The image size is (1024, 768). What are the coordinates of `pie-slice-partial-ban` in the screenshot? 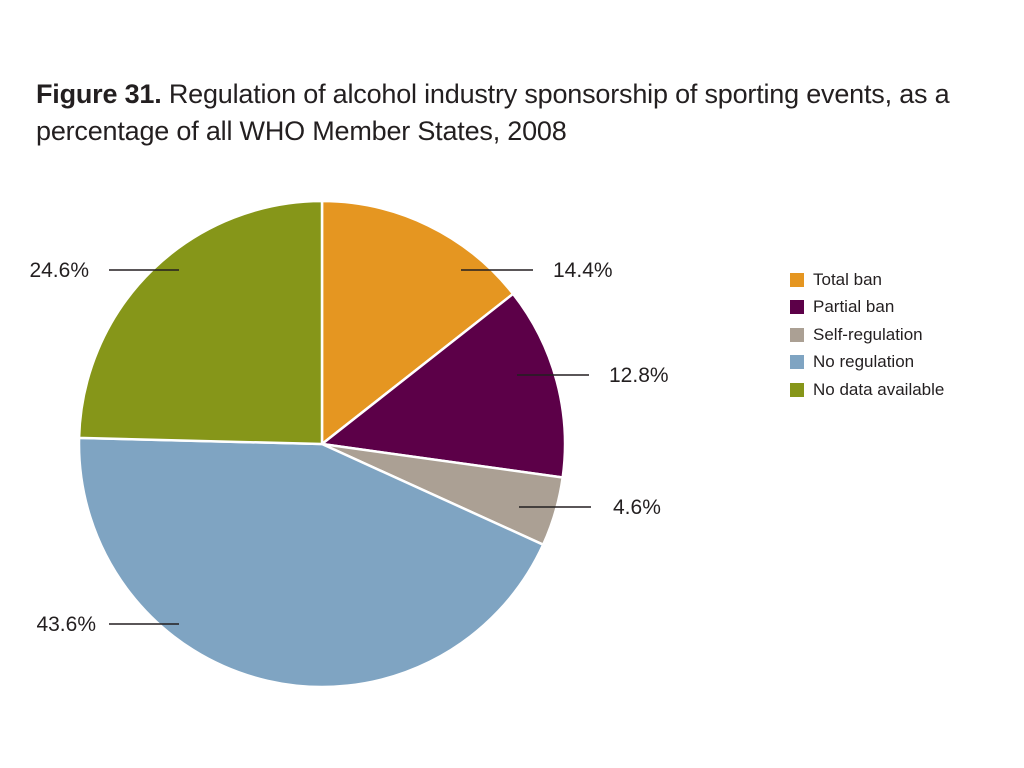 It's located at (443, 385).